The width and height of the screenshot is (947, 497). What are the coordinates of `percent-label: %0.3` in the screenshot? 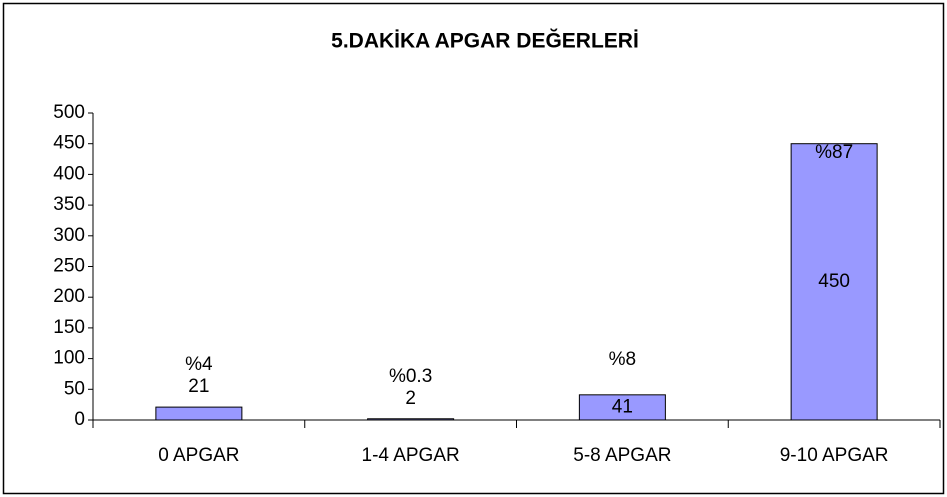 It's located at (410, 376).